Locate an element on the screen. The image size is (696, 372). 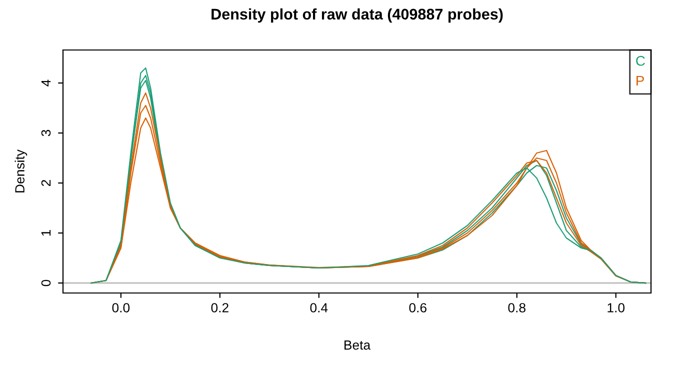
x-tick-label: 0.4 is located at coordinates (319, 307).